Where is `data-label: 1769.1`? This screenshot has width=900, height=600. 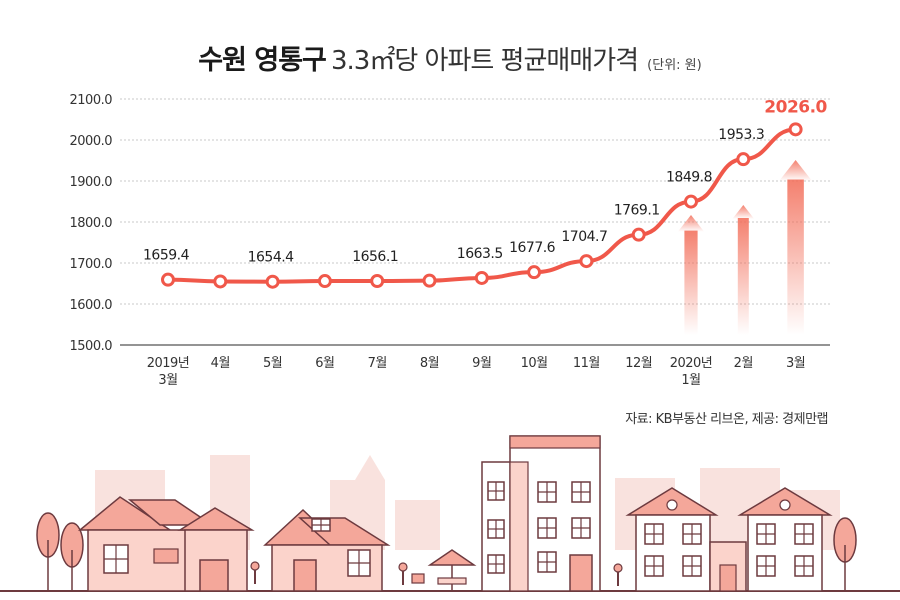
data-label: 1769.1 is located at coordinates (637, 211).